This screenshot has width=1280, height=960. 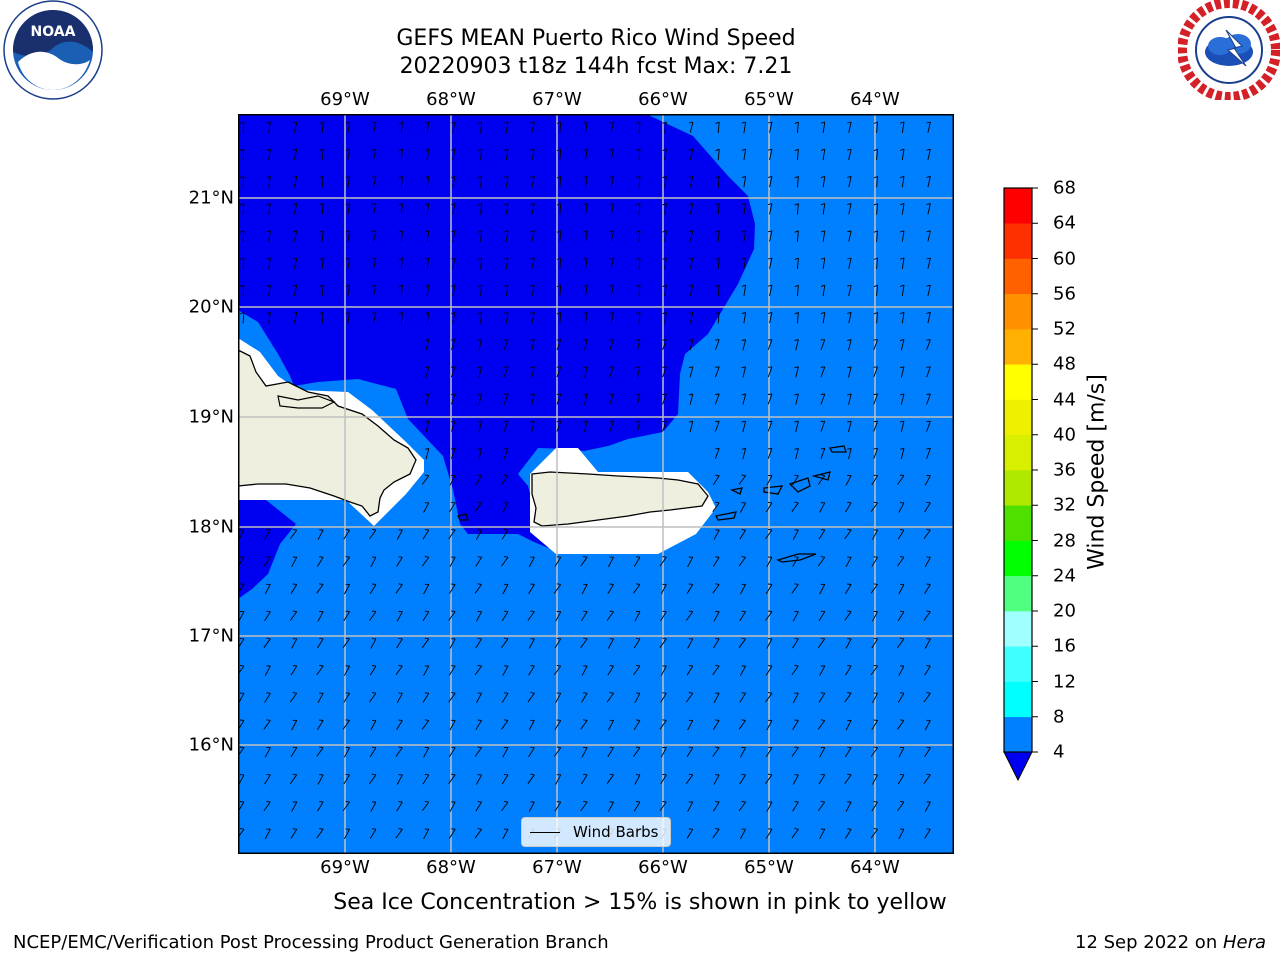 I want to click on colorbar-tick-label: 32, so click(x=1064, y=505).